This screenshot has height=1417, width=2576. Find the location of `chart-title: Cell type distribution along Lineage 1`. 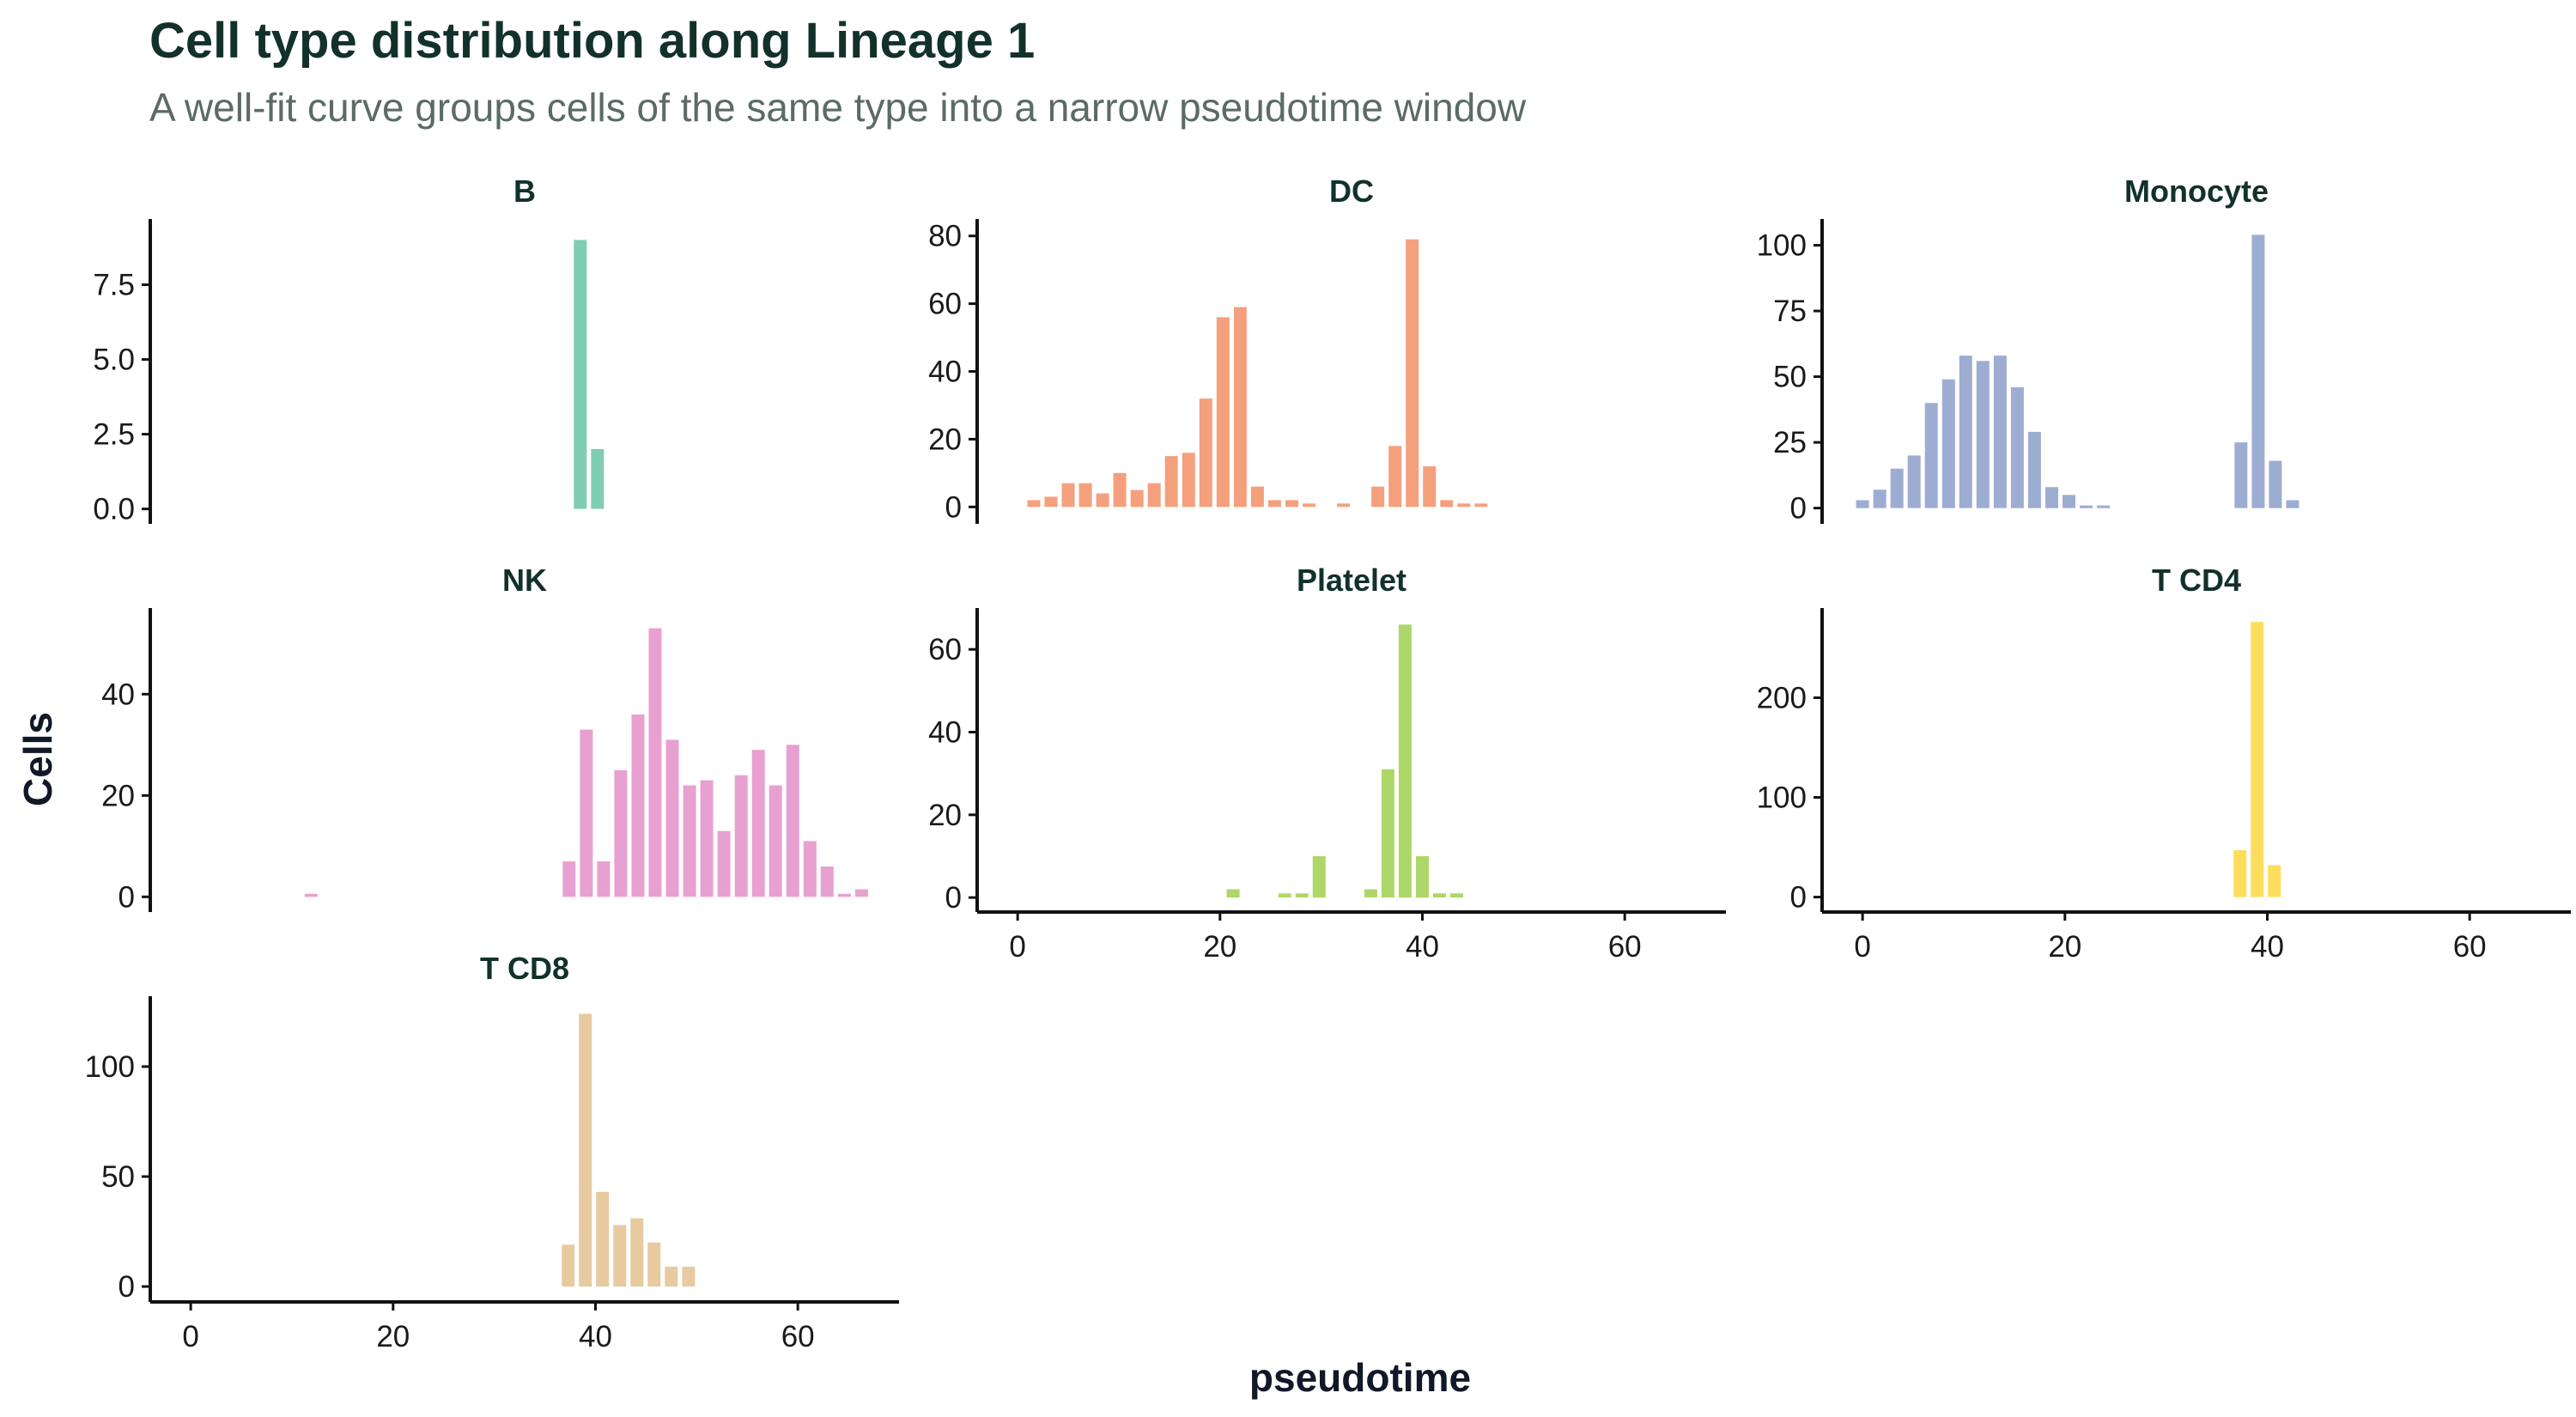

chart-title: Cell type distribution along Lineage 1 is located at coordinates (592, 41).